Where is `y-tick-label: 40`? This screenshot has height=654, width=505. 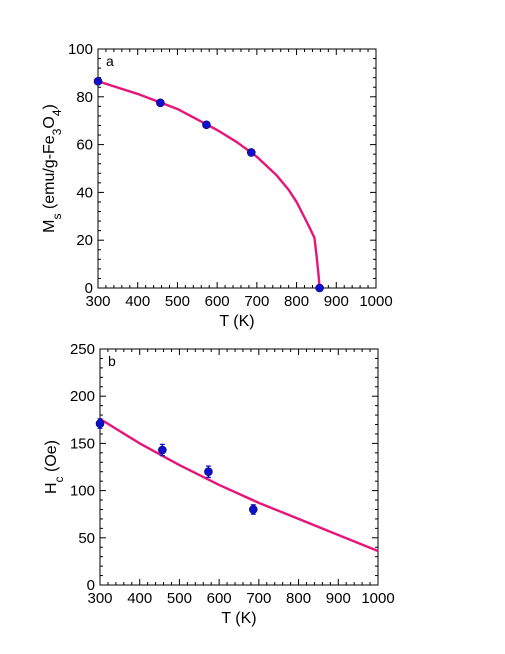
y-tick-label: 40 is located at coordinates (84, 192).